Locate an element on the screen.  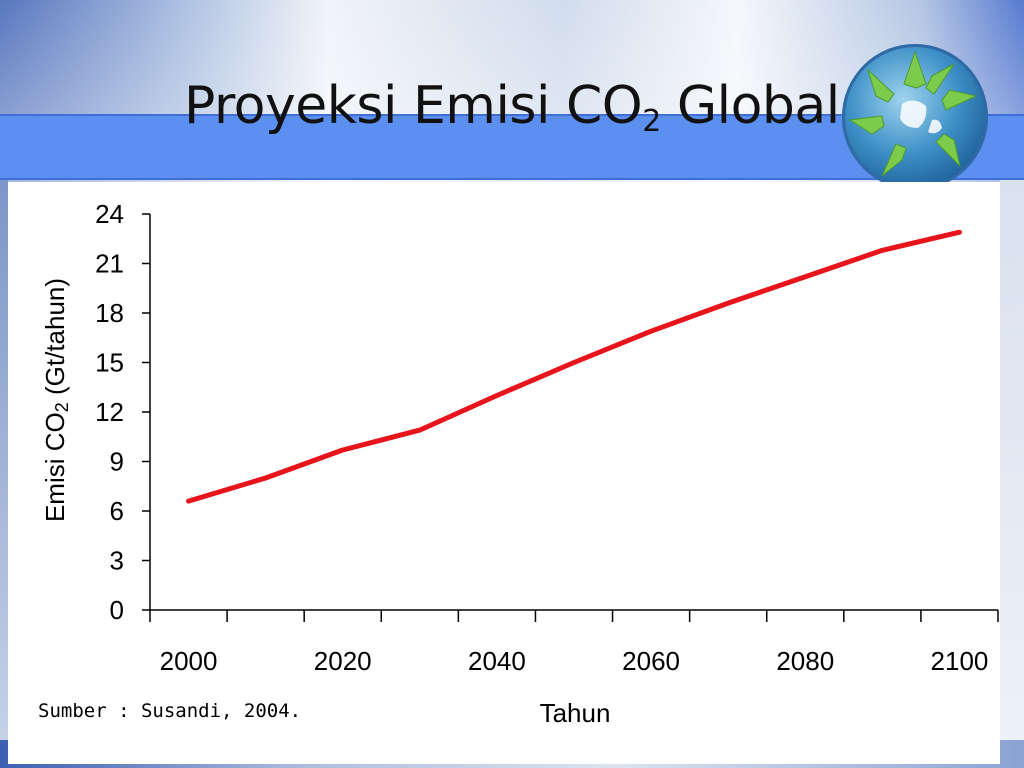
y-axis-label: Emisi CO2 (Gt/tahun) is located at coordinates (56, 400).